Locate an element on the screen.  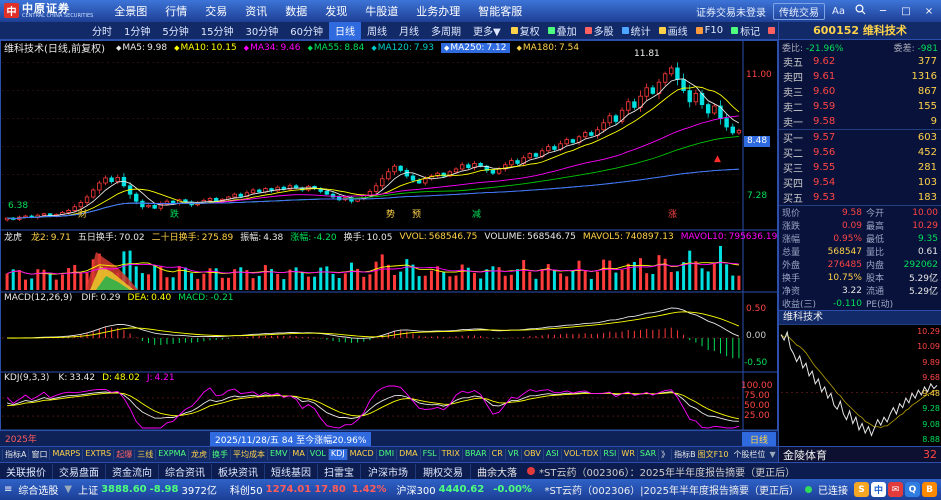
ask-row: 卖一 9.58 9 is located at coordinates (860, 122).